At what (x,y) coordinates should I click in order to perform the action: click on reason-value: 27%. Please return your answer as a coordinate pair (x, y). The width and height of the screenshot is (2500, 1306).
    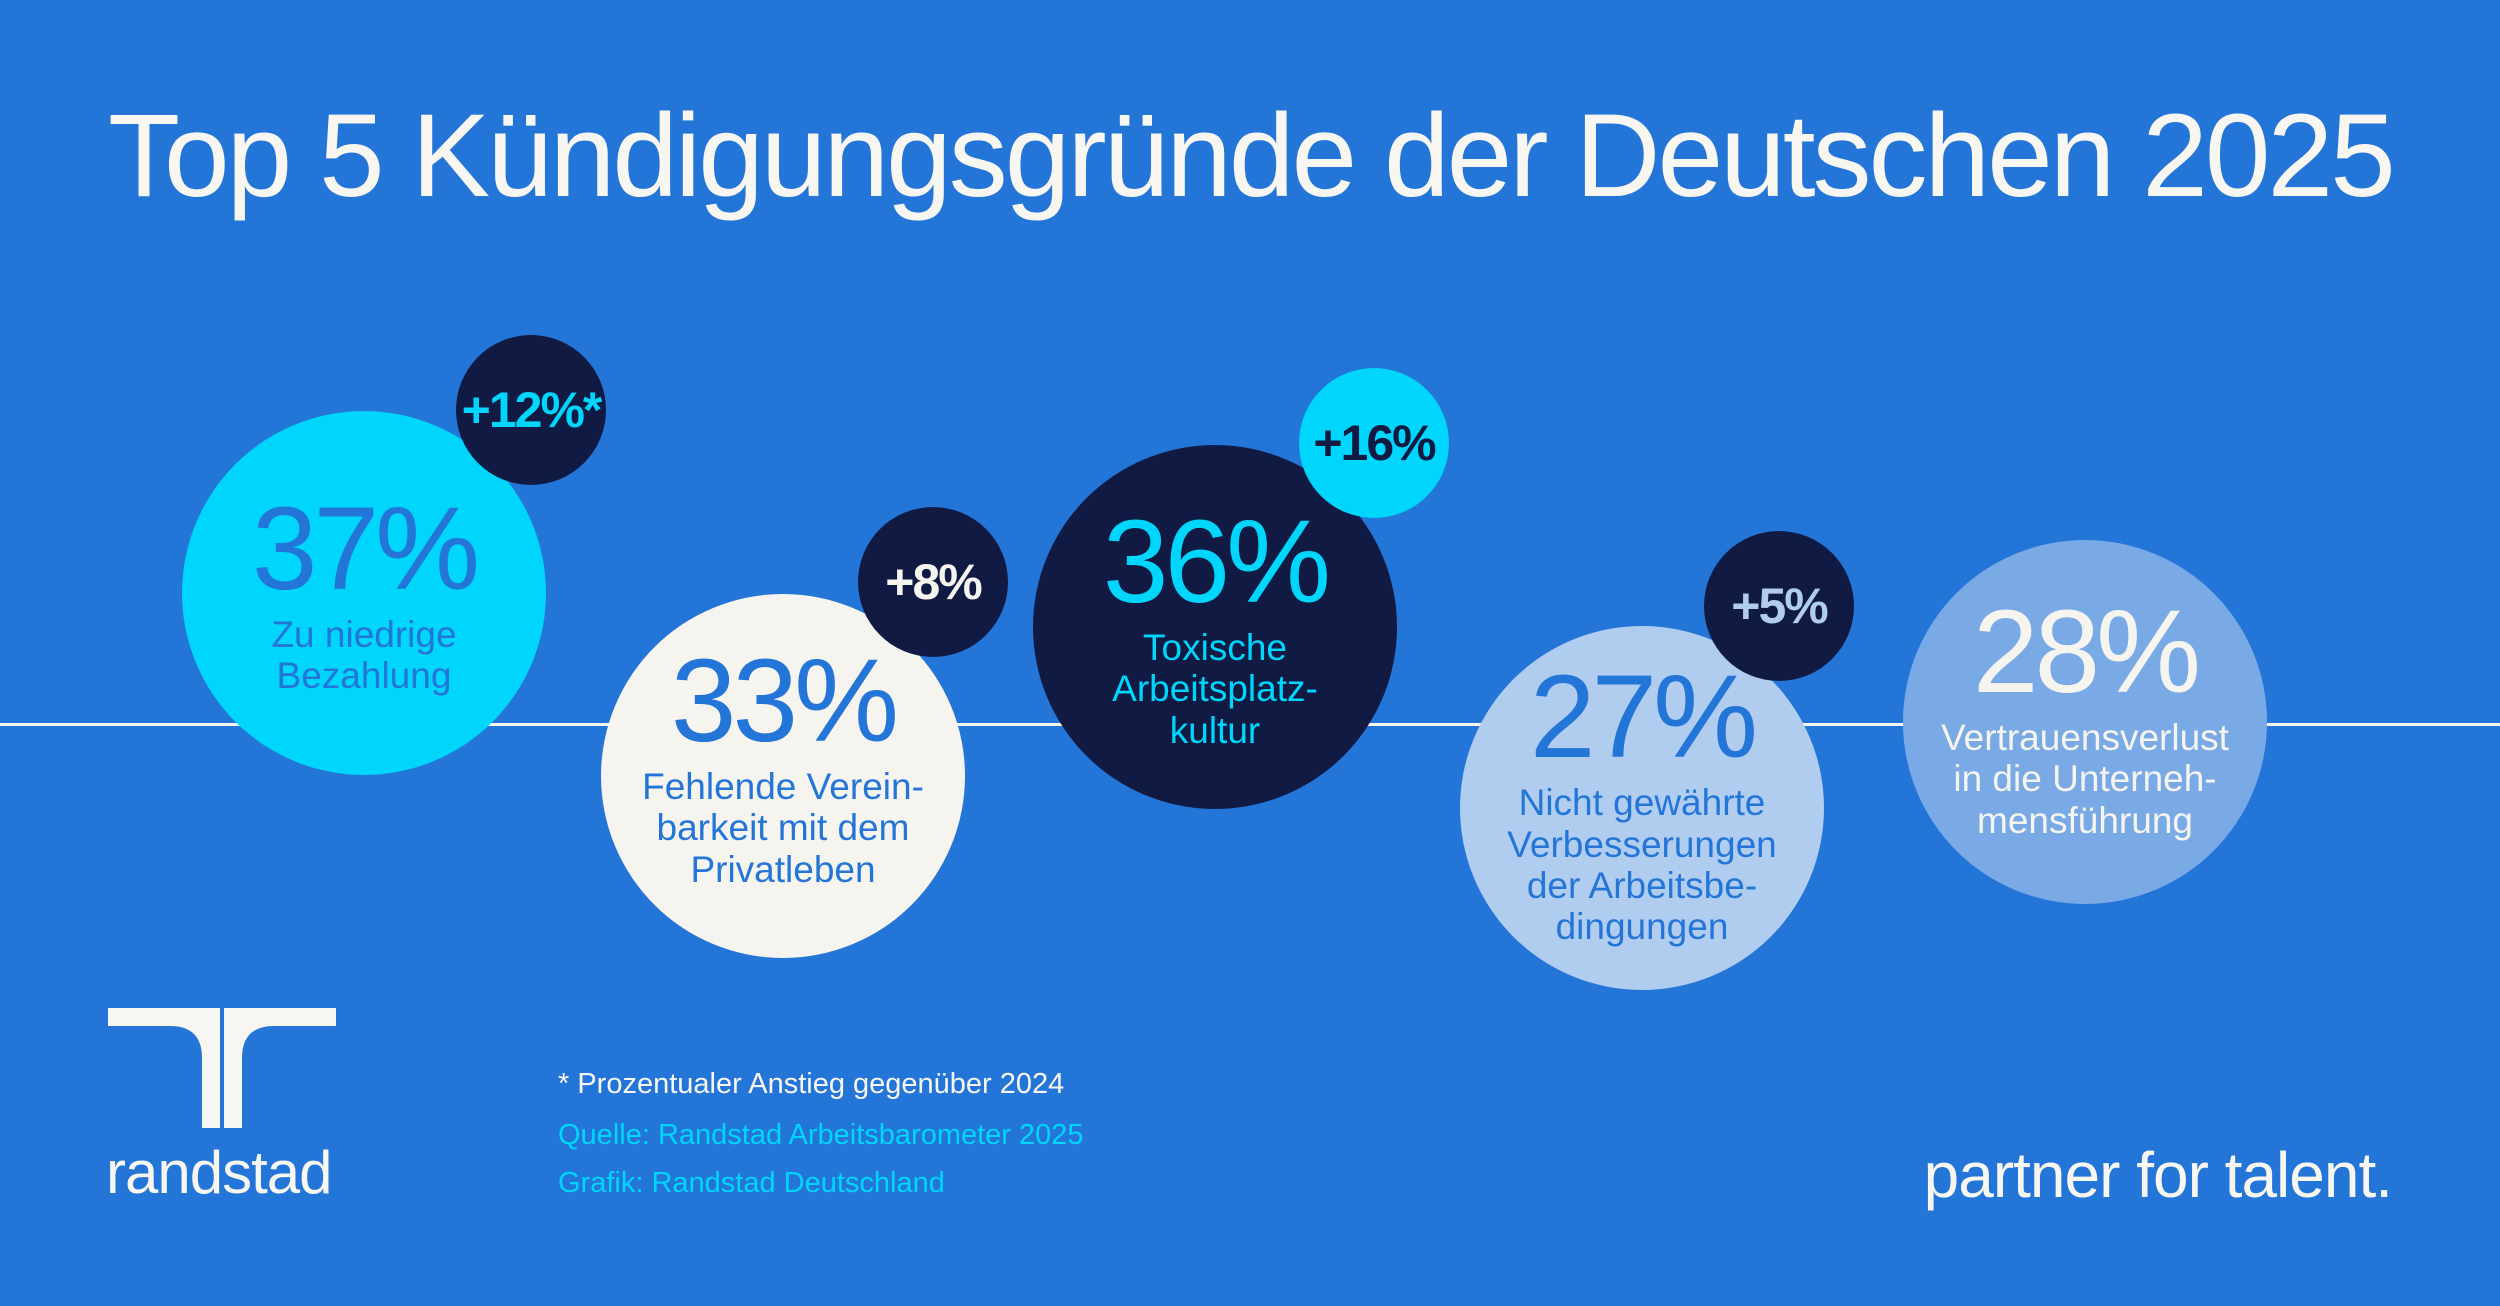
    Looking at the image, I should click on (1643, 717).